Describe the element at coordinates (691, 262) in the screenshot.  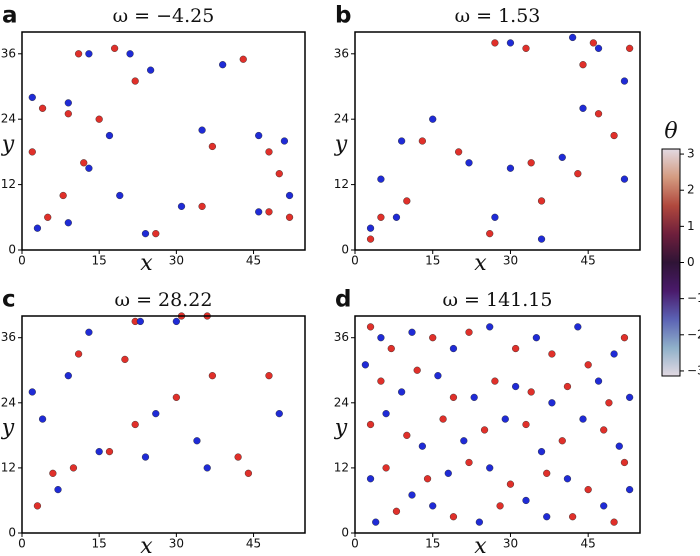
I see `colorbar-tick-label: 0` at that location.